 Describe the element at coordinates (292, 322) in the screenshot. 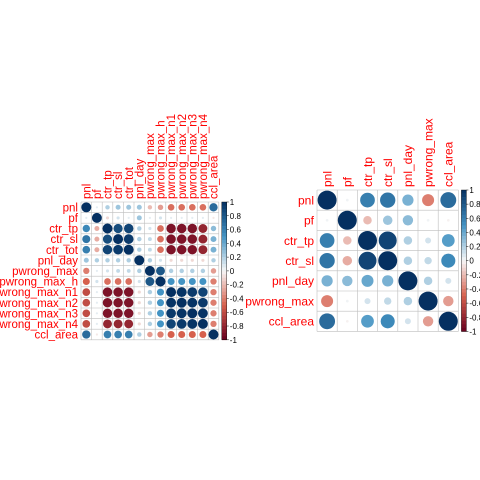

I see `row-label: ccl_area` at that location.